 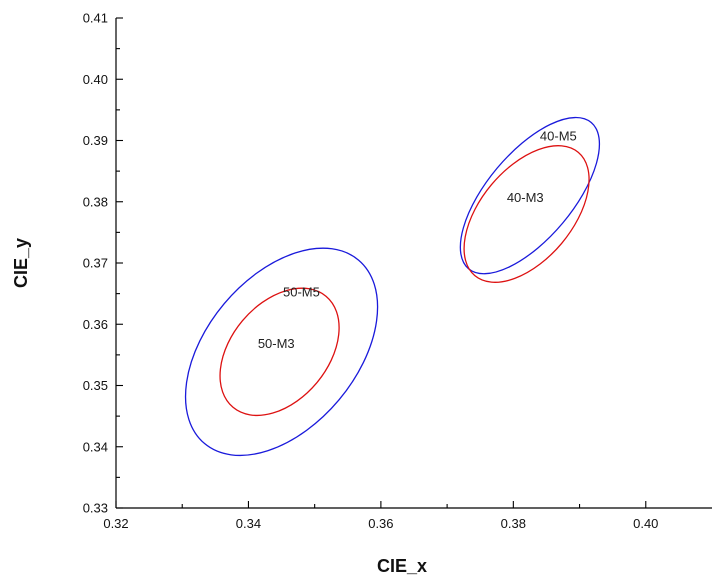 I want to click on x-axis-title: CIE_x, so click(x=402, y=566).